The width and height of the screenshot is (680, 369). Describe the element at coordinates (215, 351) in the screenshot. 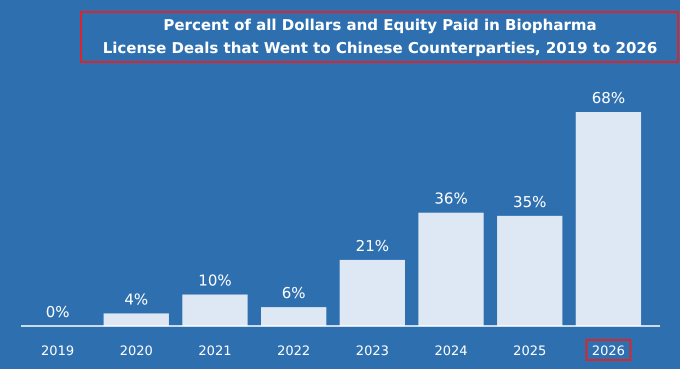

I see `x-tick-label: 2021` at that location.